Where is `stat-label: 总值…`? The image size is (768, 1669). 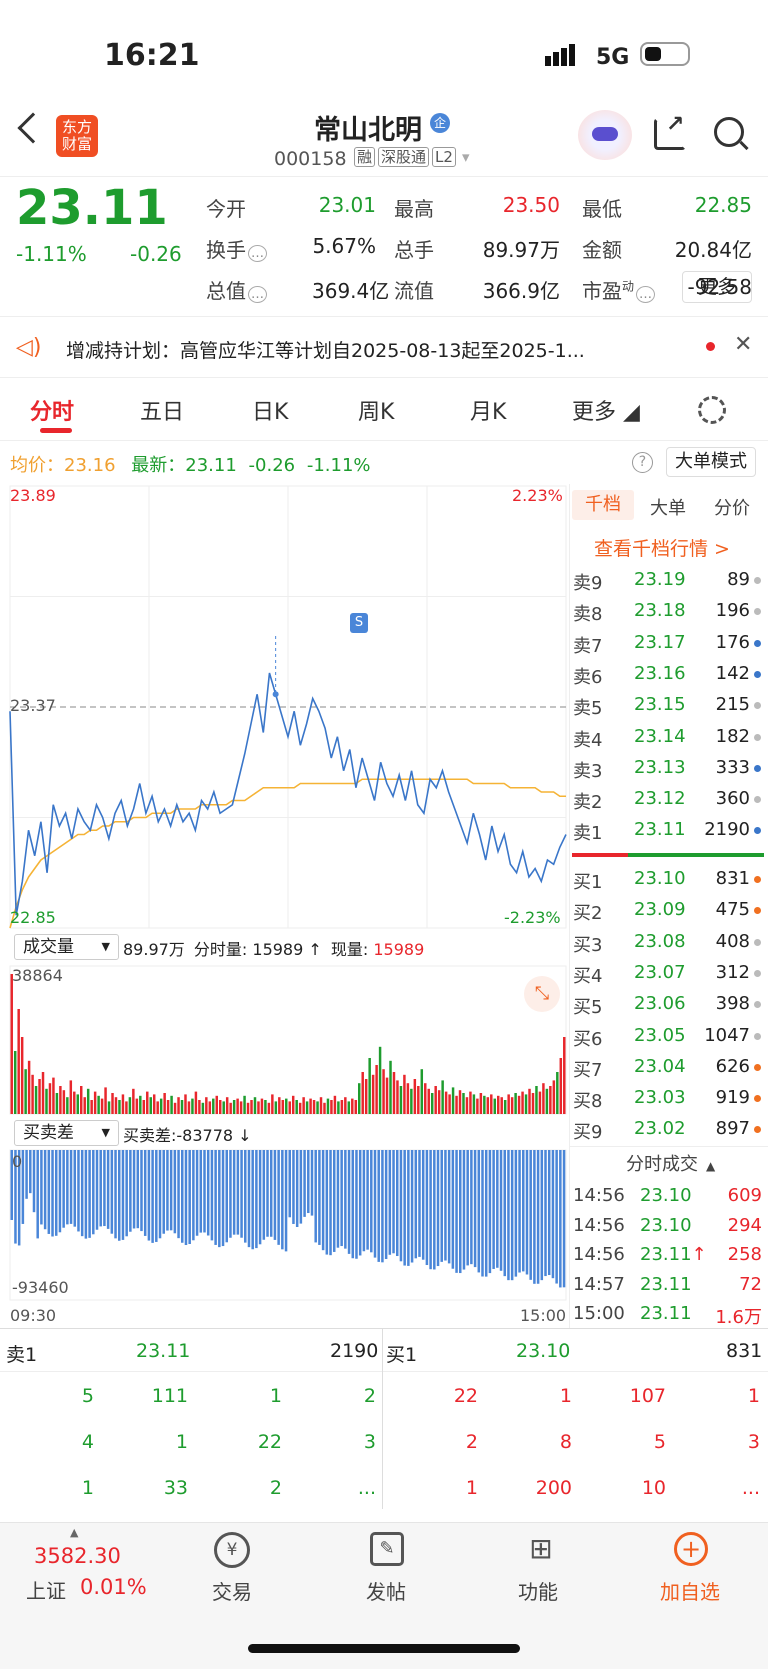
stat-label: 总值… is located at coordinates (236, 289).